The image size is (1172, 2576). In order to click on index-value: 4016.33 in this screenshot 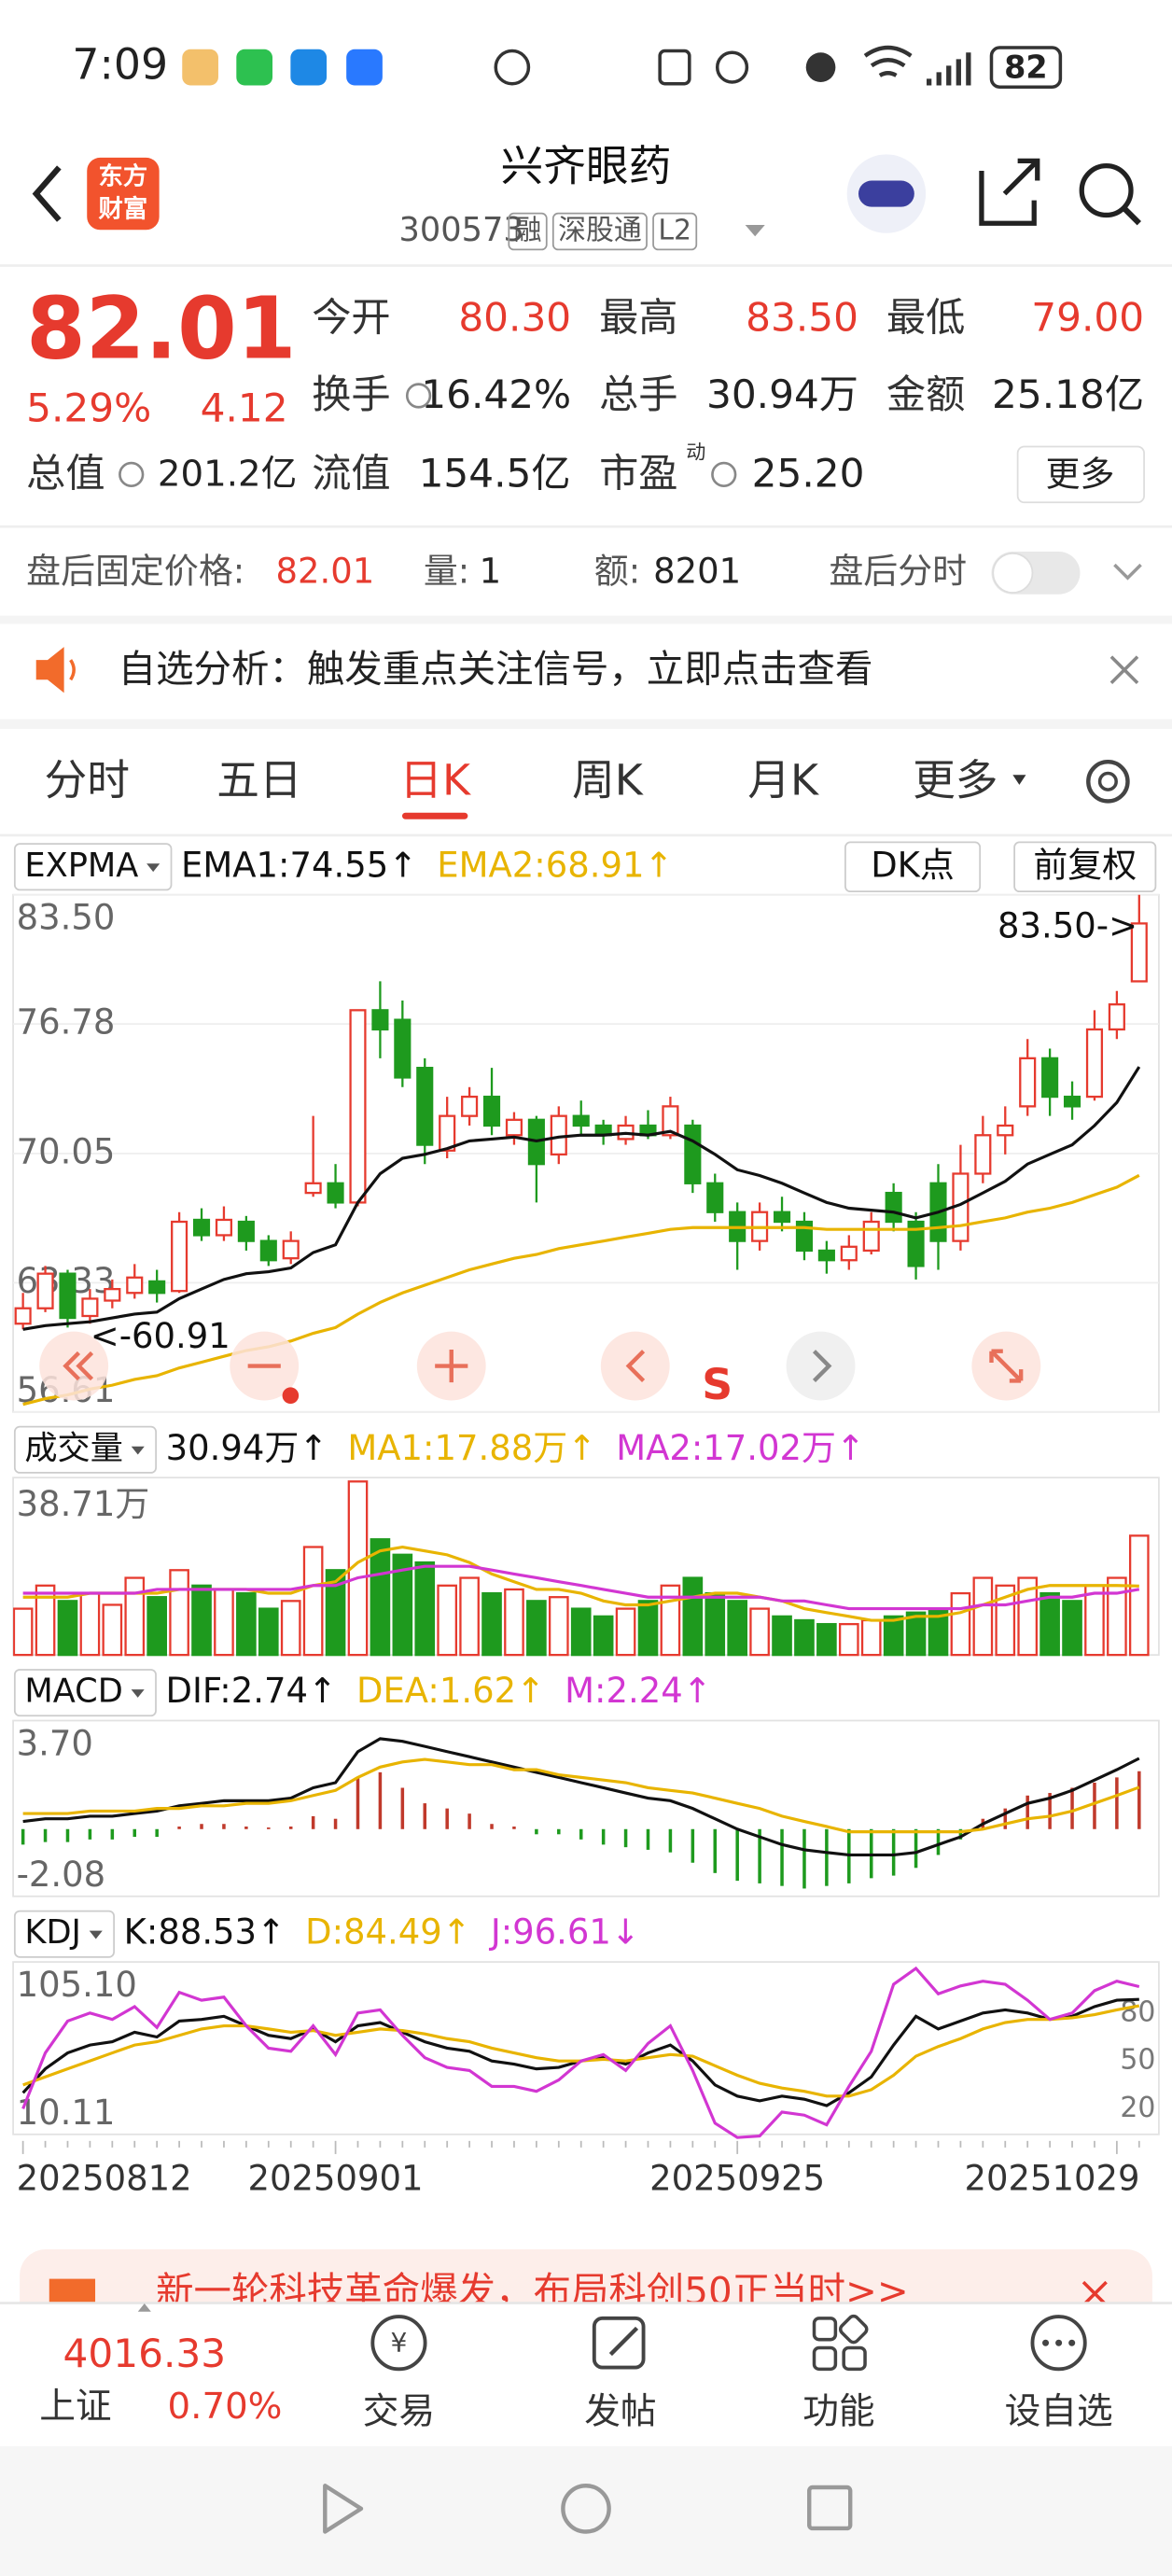, I will do `click(145, 2353)`.